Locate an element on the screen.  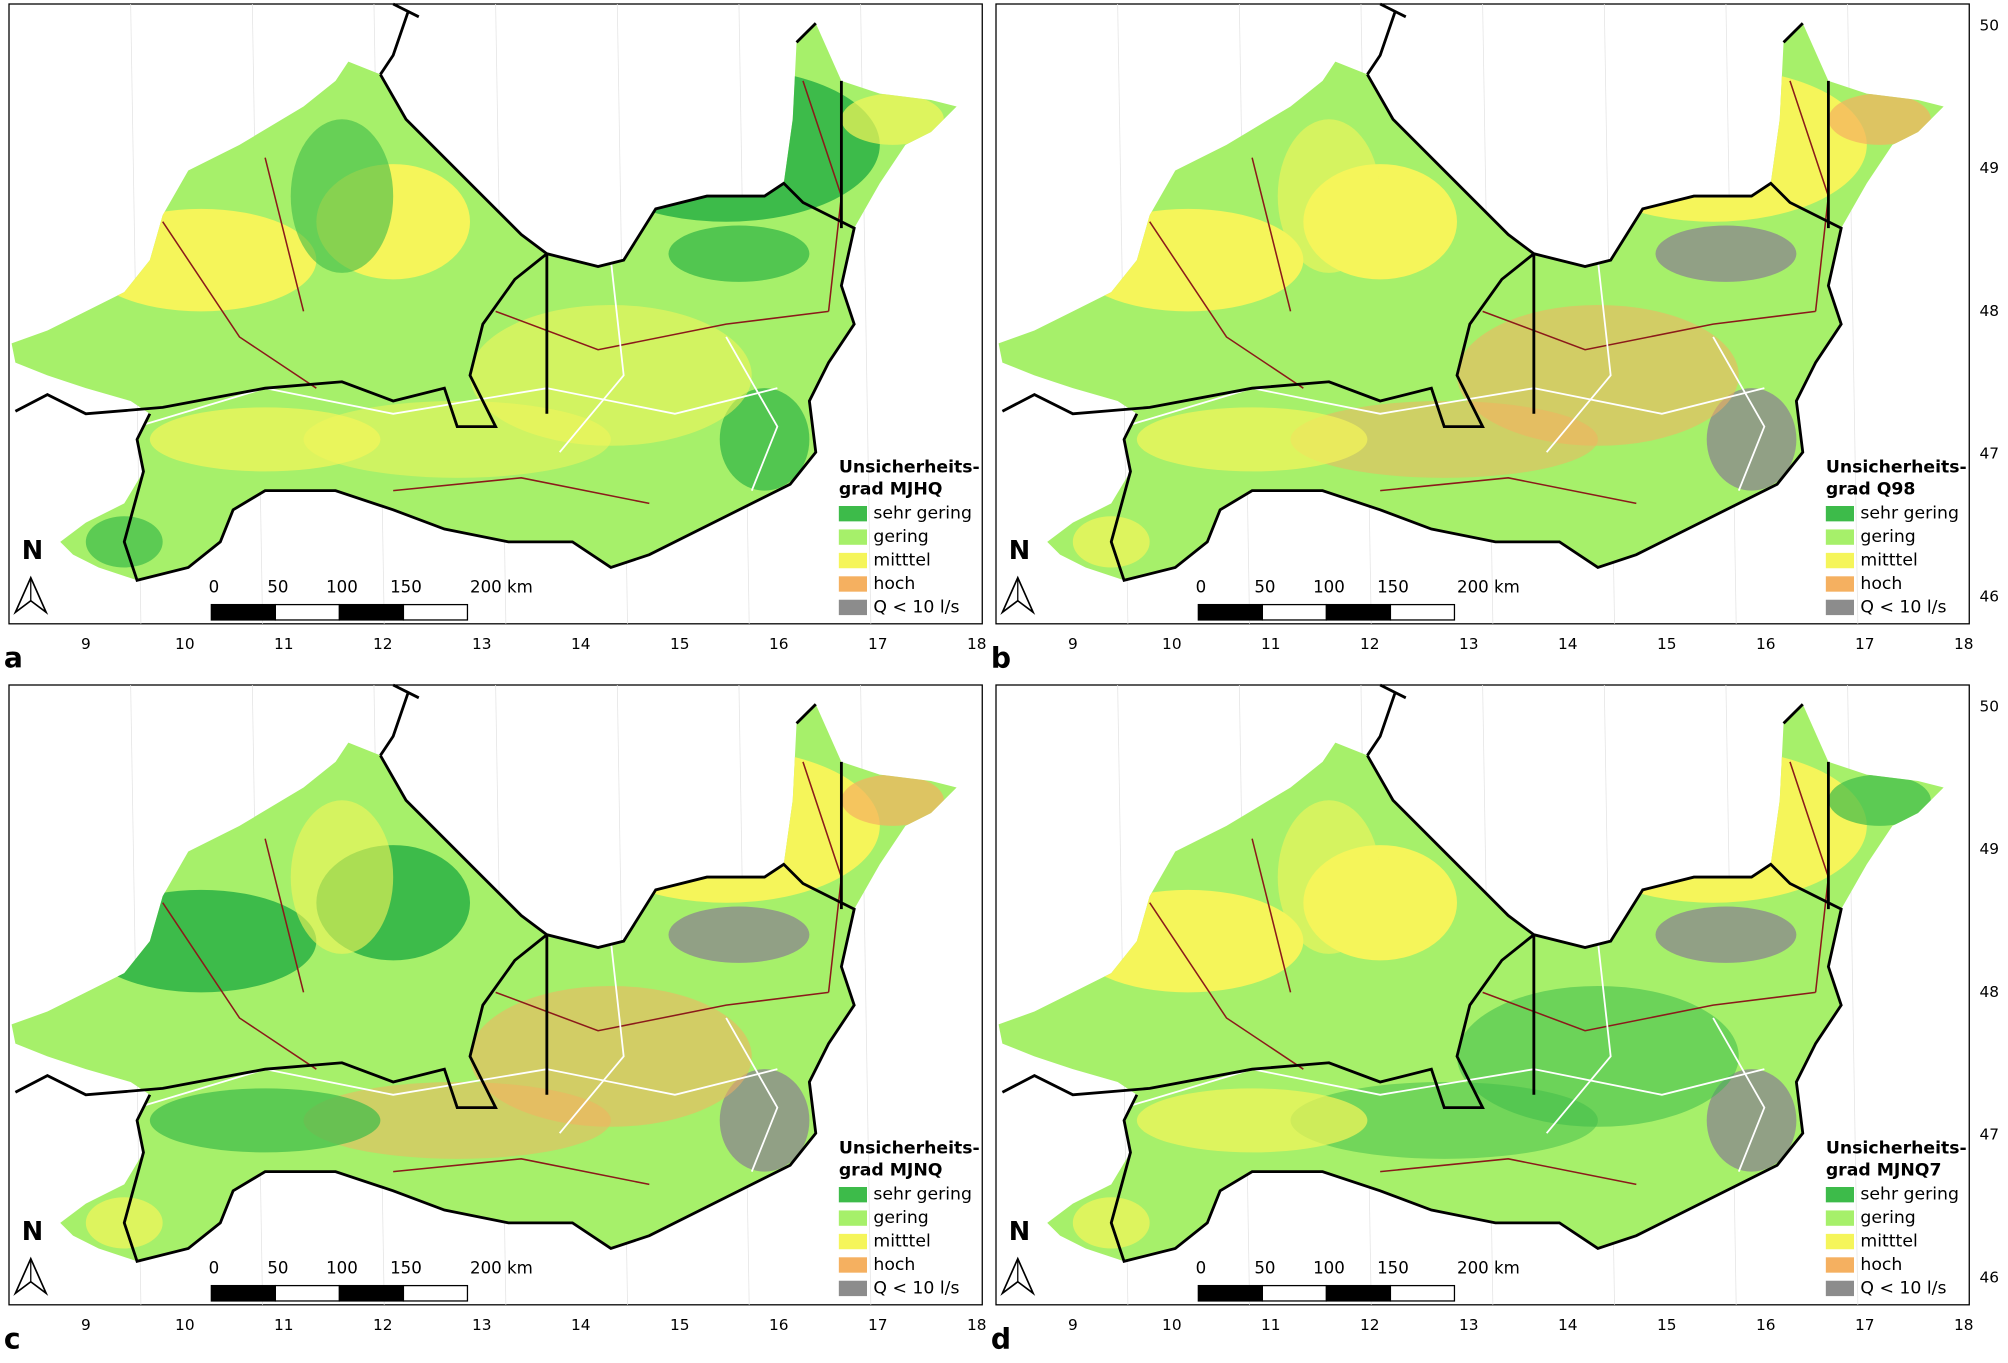
legend-title: grad Q98 is located at coordinates (1871, 489).